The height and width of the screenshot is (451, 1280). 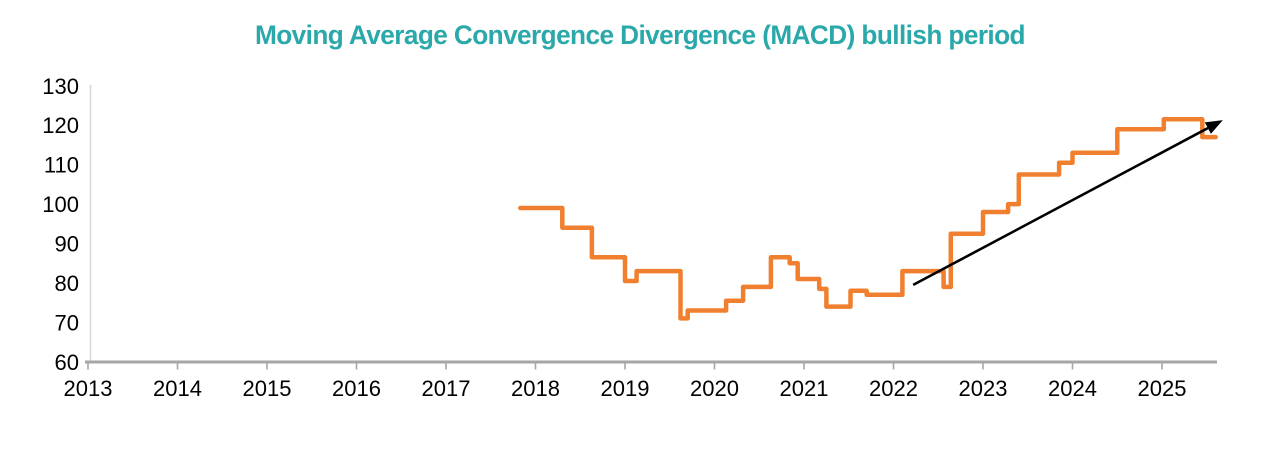 What do you see at coordinates (267, 388) in the screenshot?
I see `x-axis-label: 2015` at bounding box center [267, 388].